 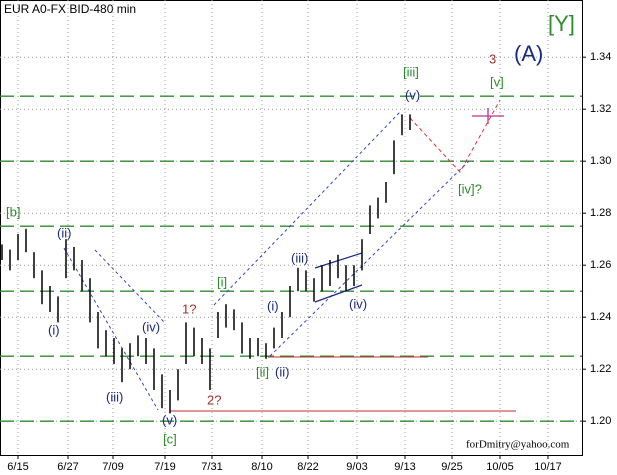 I want to click on x-tick-label: 7/31, so click(x=211, y=467).